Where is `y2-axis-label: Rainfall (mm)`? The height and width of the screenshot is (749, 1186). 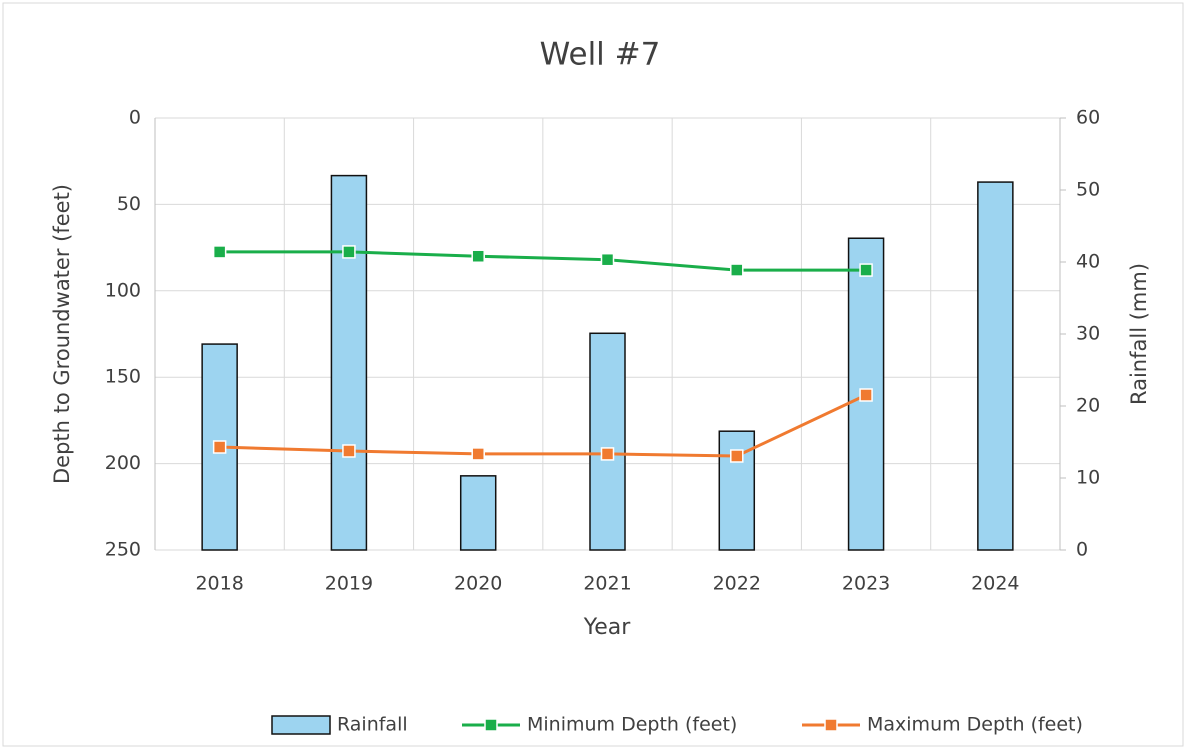
y2-axis-label: Rainfall (mm) is located at coordinates (1139, 334).